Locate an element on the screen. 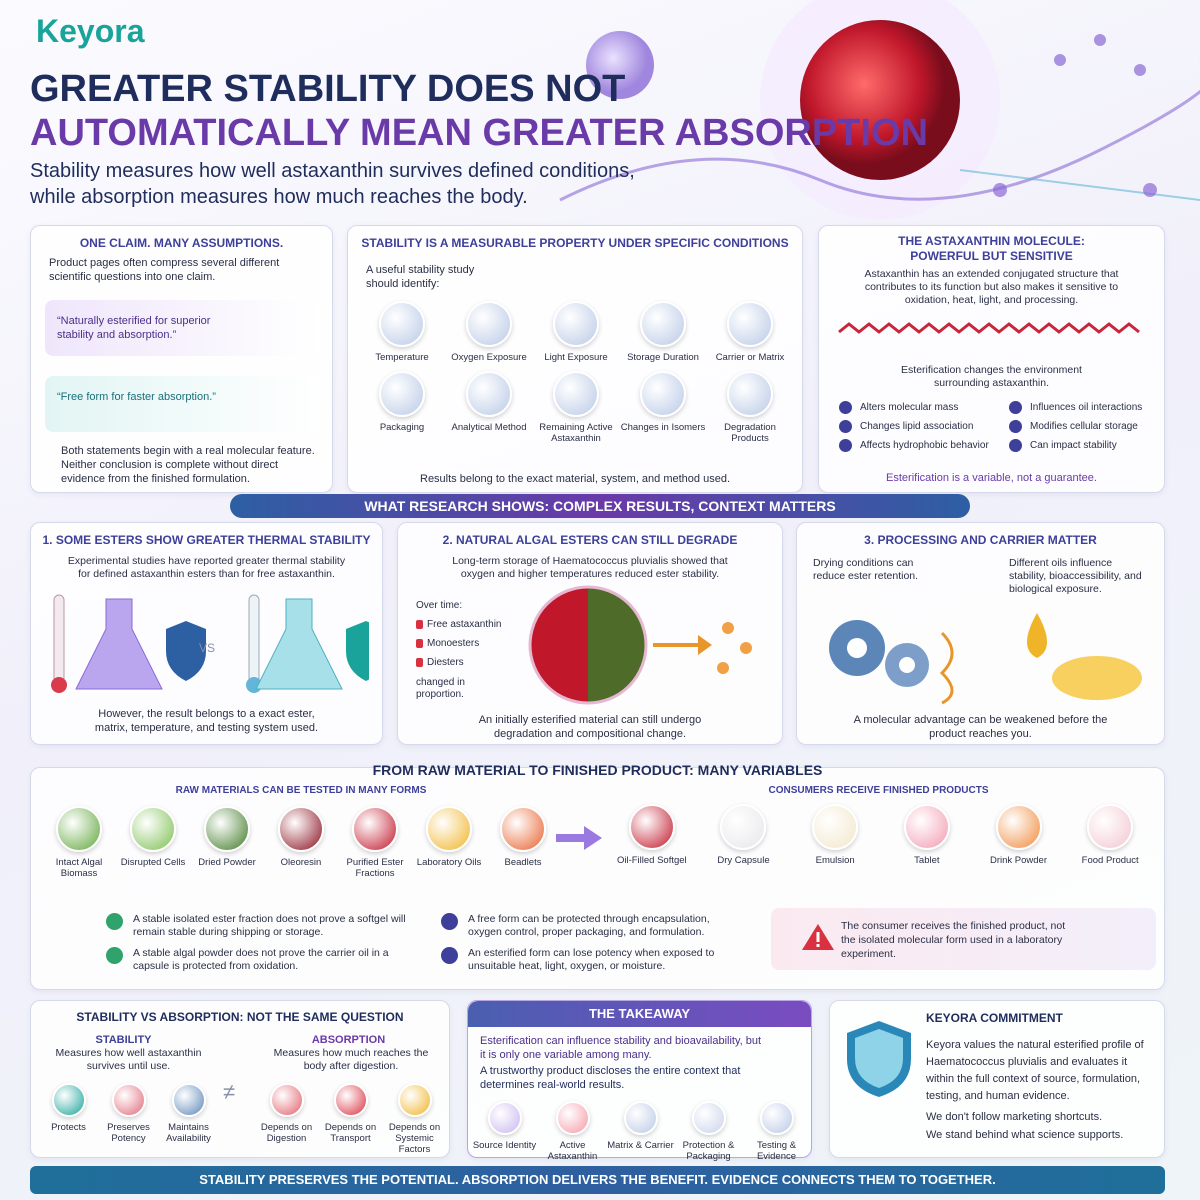 This screenshot has height=1200, width=1200. icon-item: Maintains Availability is located at coordinates (189, 1113).